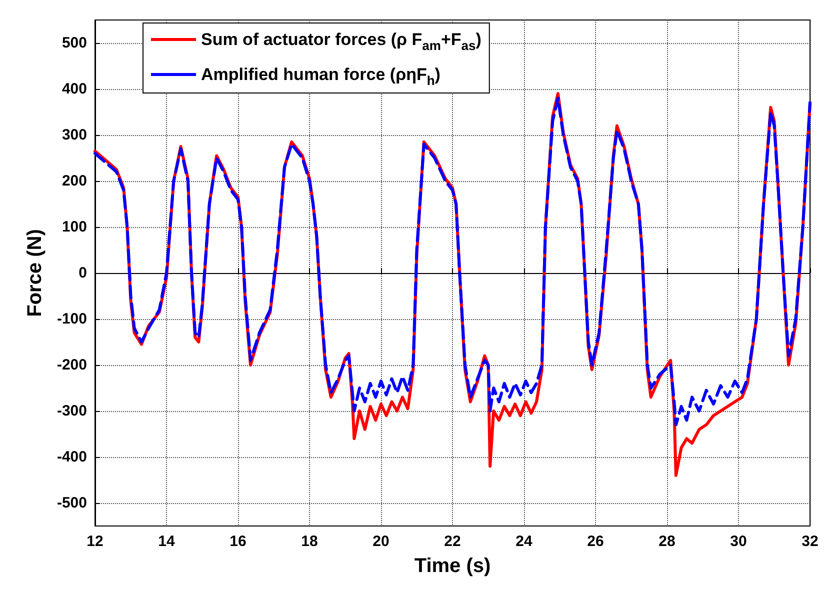 The width and height of the screenshot is (830, 589). I want to click on x-tick-label: 28, so click(667, 541).